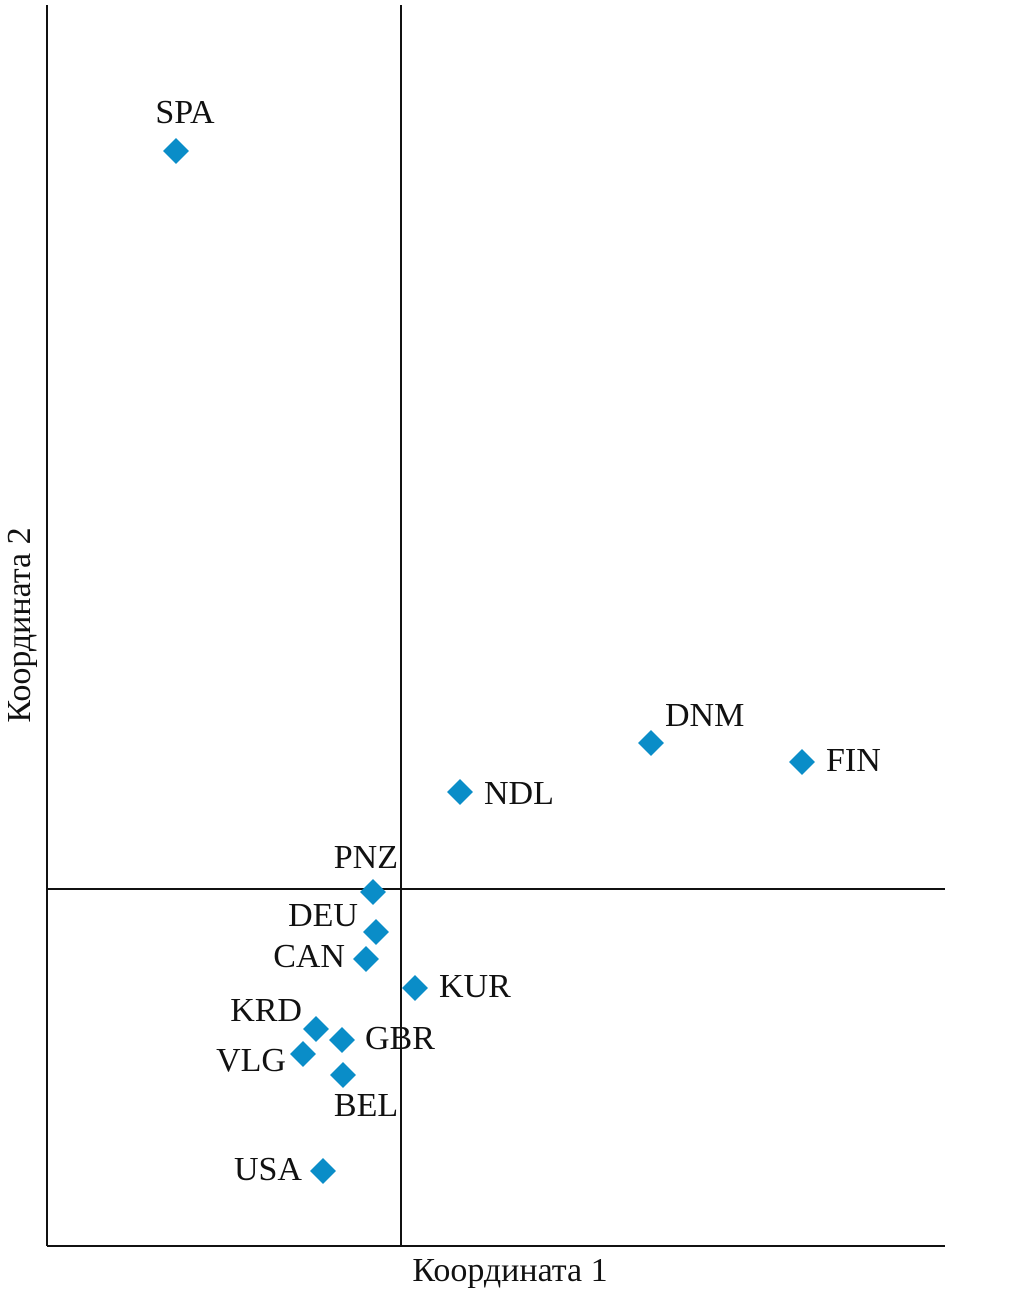 Image resolution: width=1010 pixels, height=1311 pixels. Describe the element at coordinates (509, 1270) in the screenshot. I see `x-axis-label: Координата 1` at that location.